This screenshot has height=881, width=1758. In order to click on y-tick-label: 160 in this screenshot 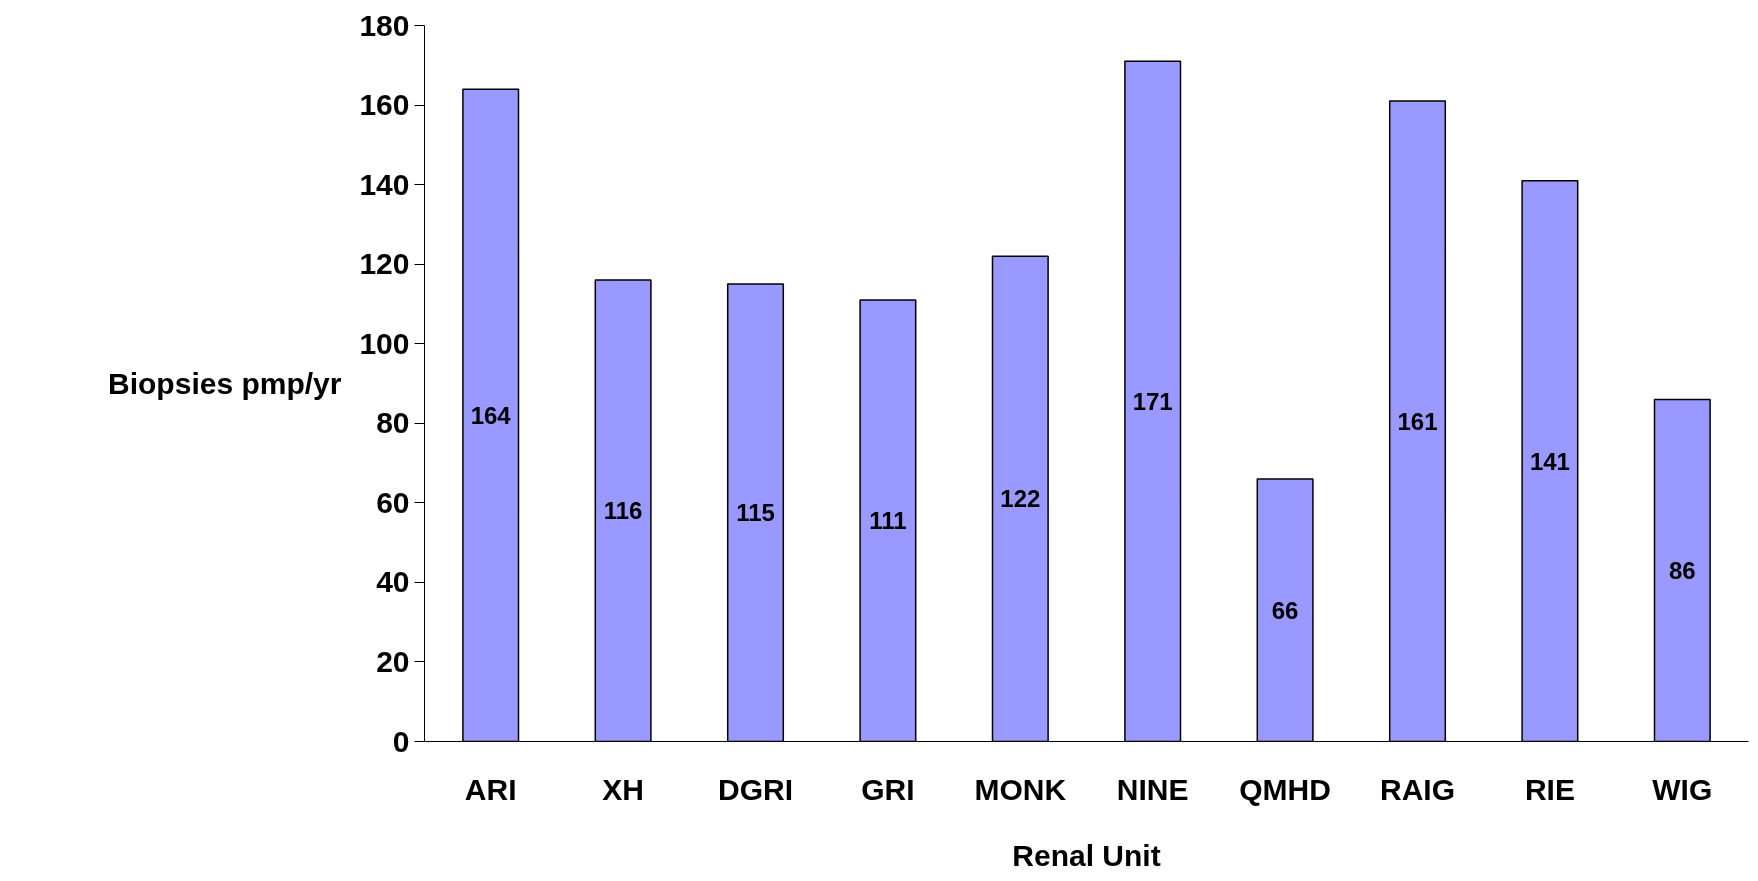, I will do `click(384, 105)`.